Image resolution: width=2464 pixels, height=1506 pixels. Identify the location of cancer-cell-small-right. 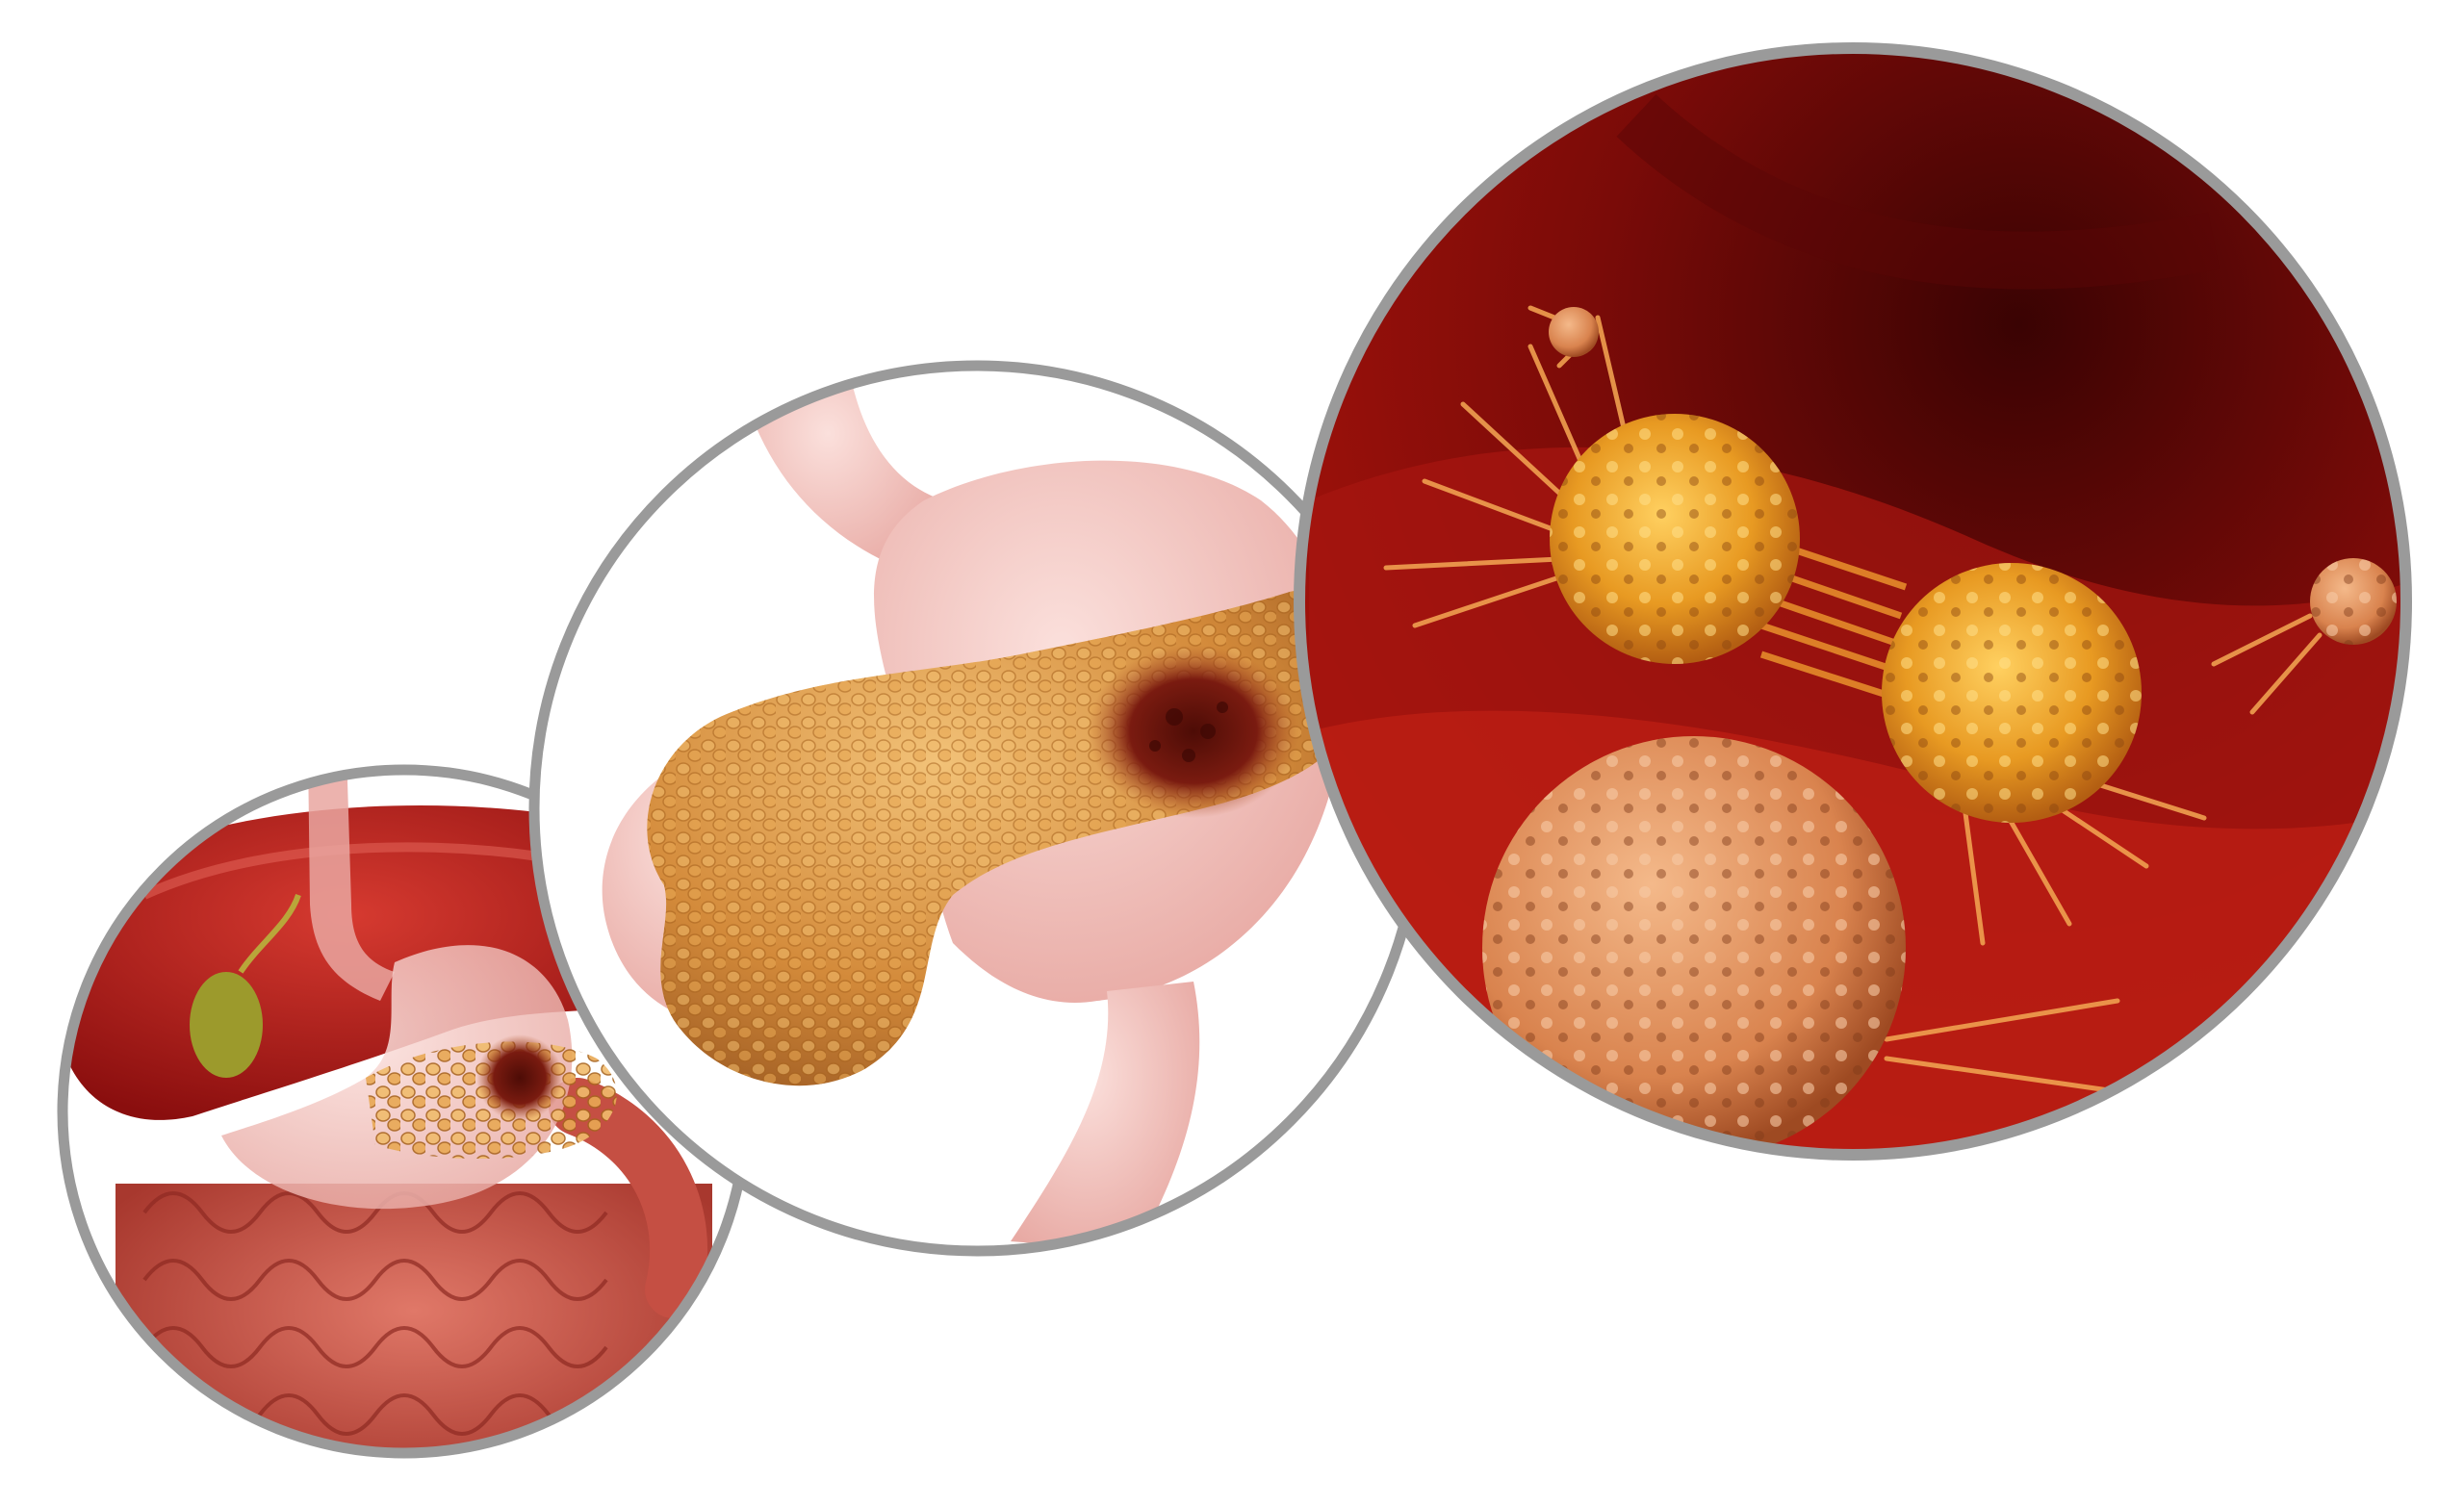
(2353, 601).